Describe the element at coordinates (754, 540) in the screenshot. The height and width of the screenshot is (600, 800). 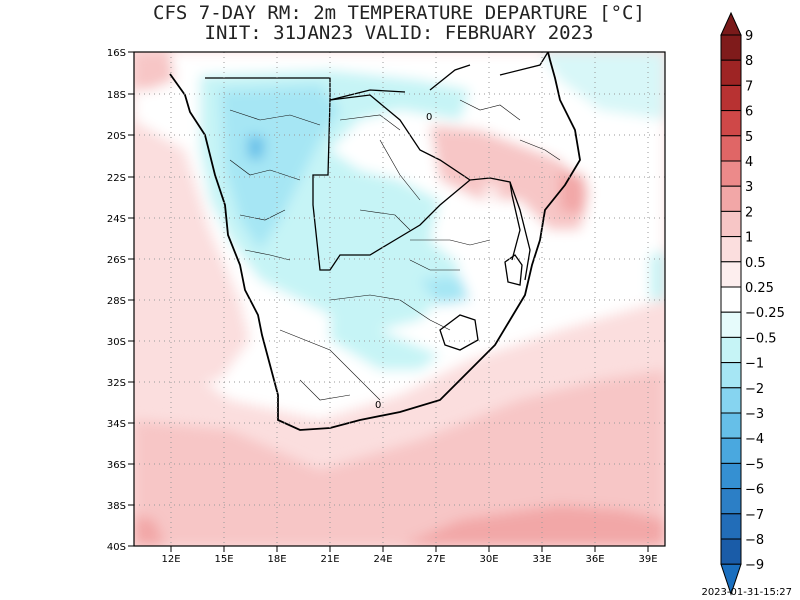
I see `colorbar-label: −8` at that location.